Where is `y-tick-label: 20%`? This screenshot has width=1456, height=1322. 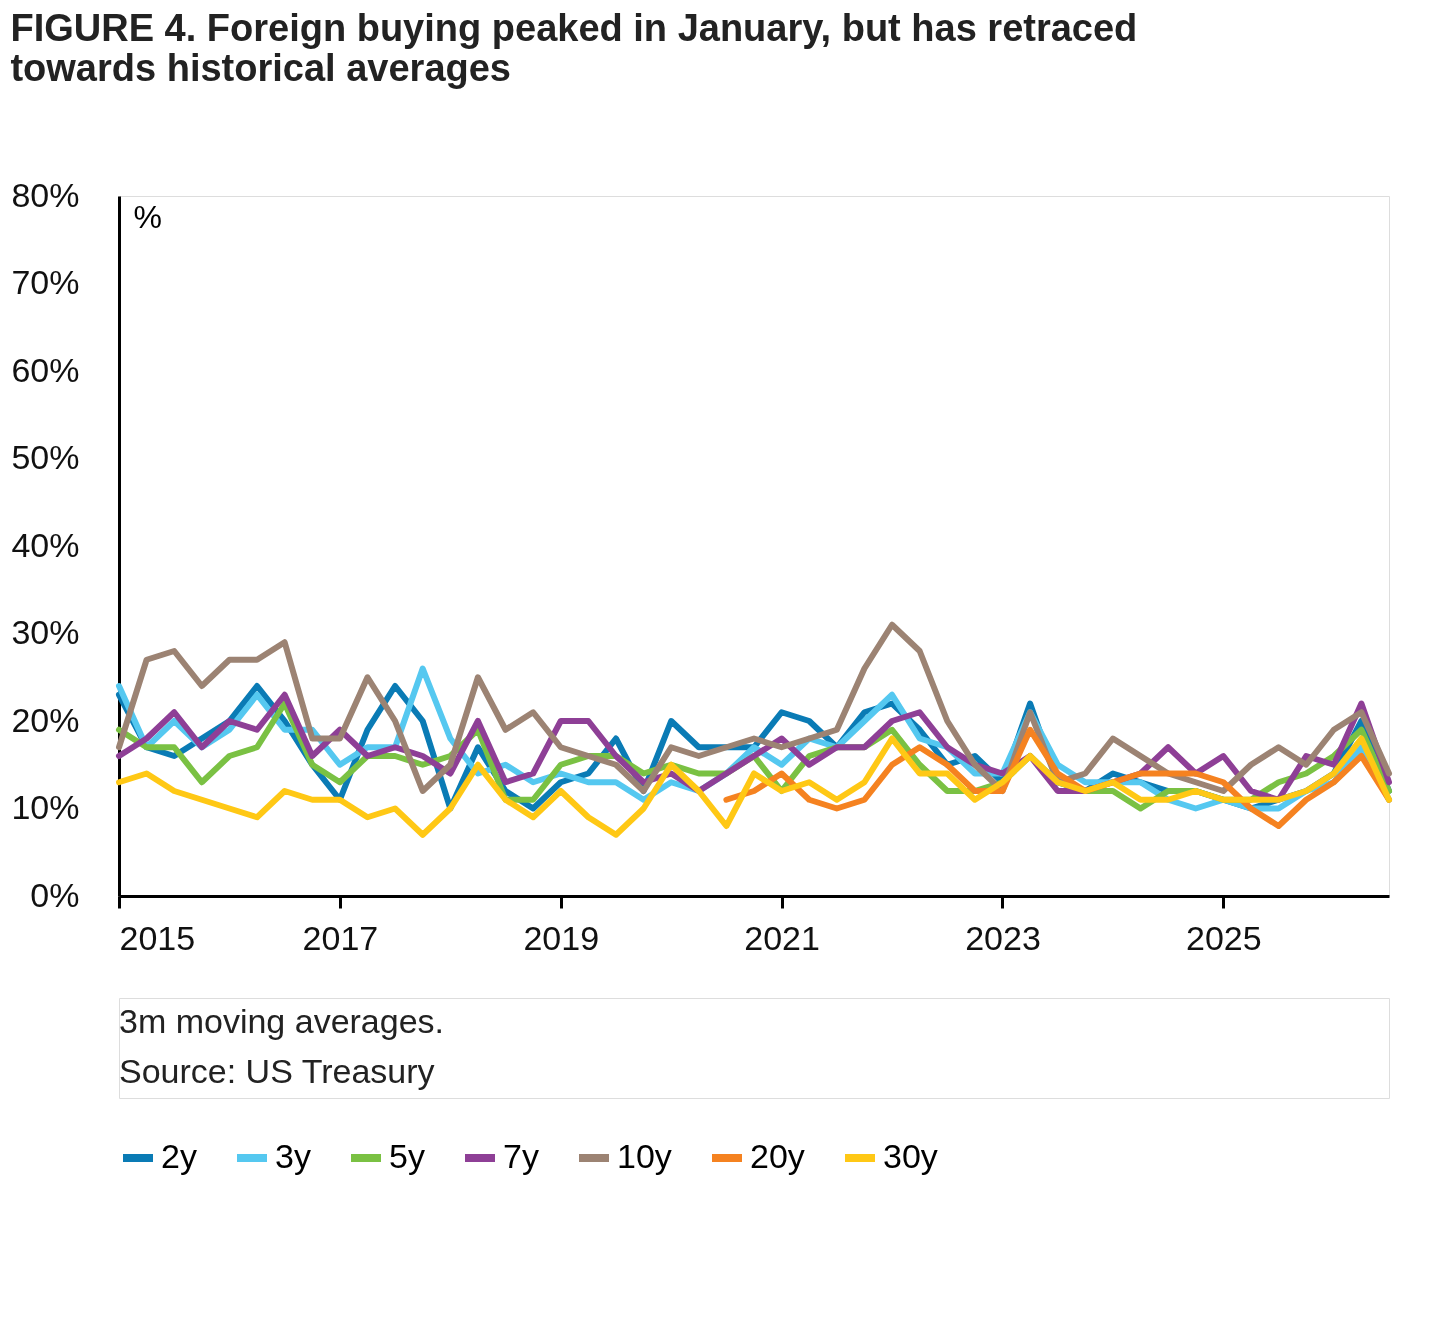
y-tick-label: 20% is located at coordinates (45, 719).